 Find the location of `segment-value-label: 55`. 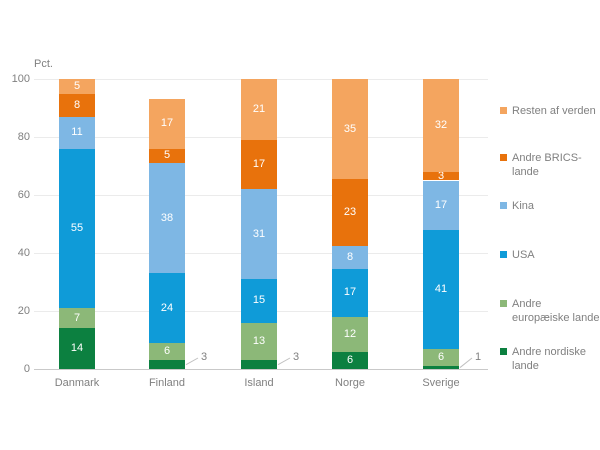

segment-value-label: 55 is located at coordinates (77, 227).